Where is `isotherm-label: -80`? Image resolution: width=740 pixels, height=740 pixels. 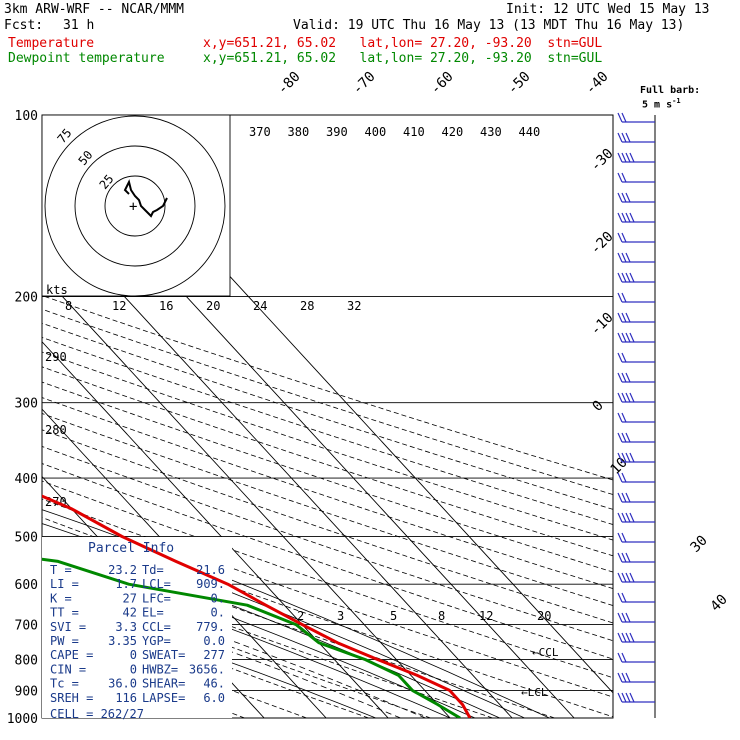
isotherm-label: -80 is located at coordinates (289, 83).